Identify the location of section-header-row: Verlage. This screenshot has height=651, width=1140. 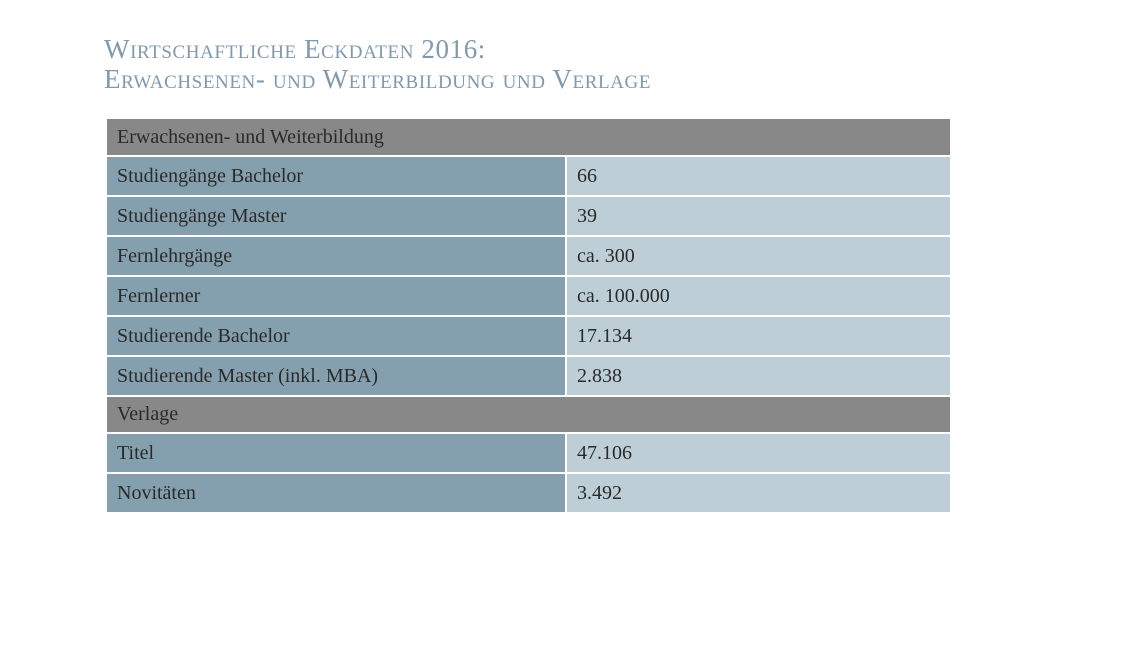
(528, 415).